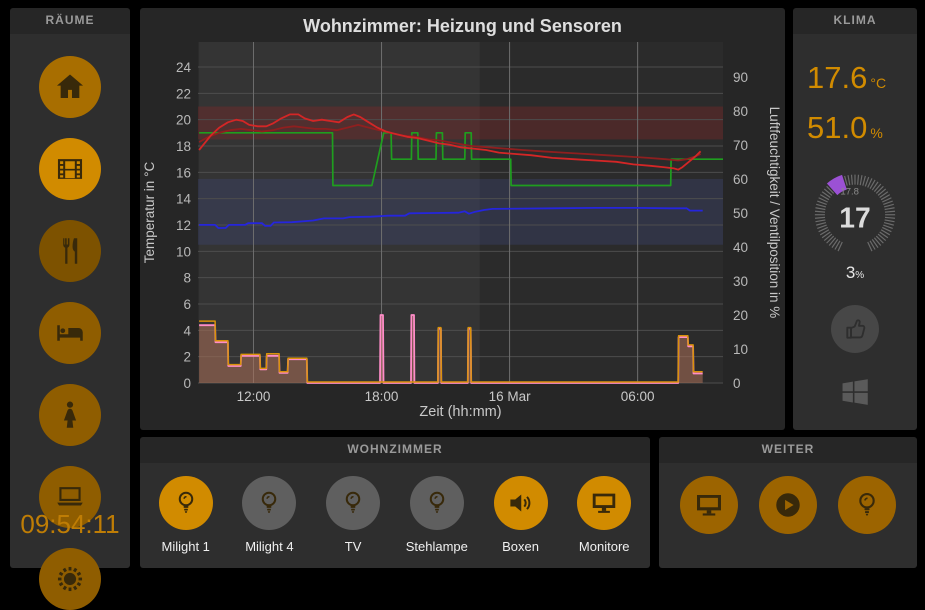 The image size is (925, 610). I want to click on room-button-home, so click(70, 87).